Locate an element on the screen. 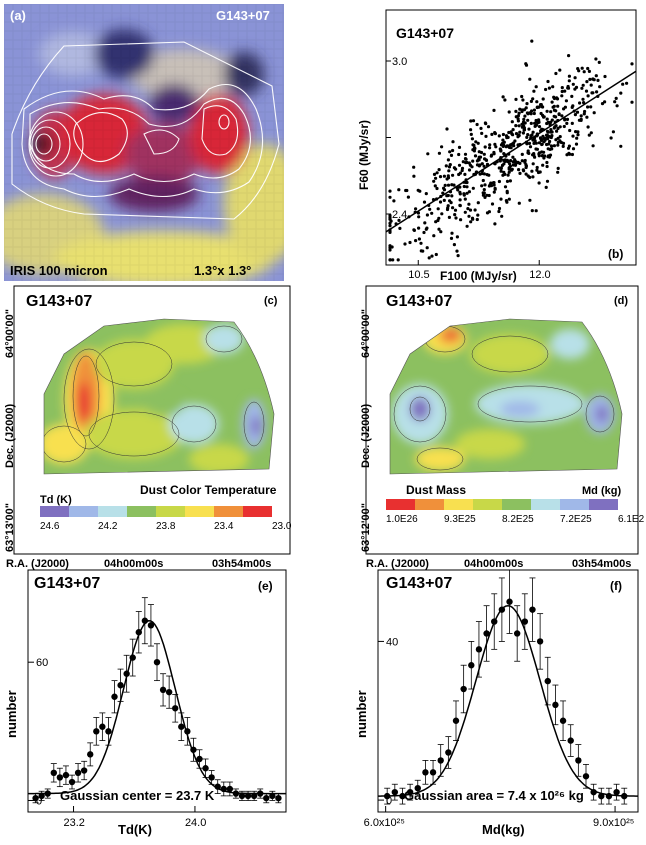 The width and height of the screenshot is (646, 845). temperature-contours is located at coordinates (154, 394).